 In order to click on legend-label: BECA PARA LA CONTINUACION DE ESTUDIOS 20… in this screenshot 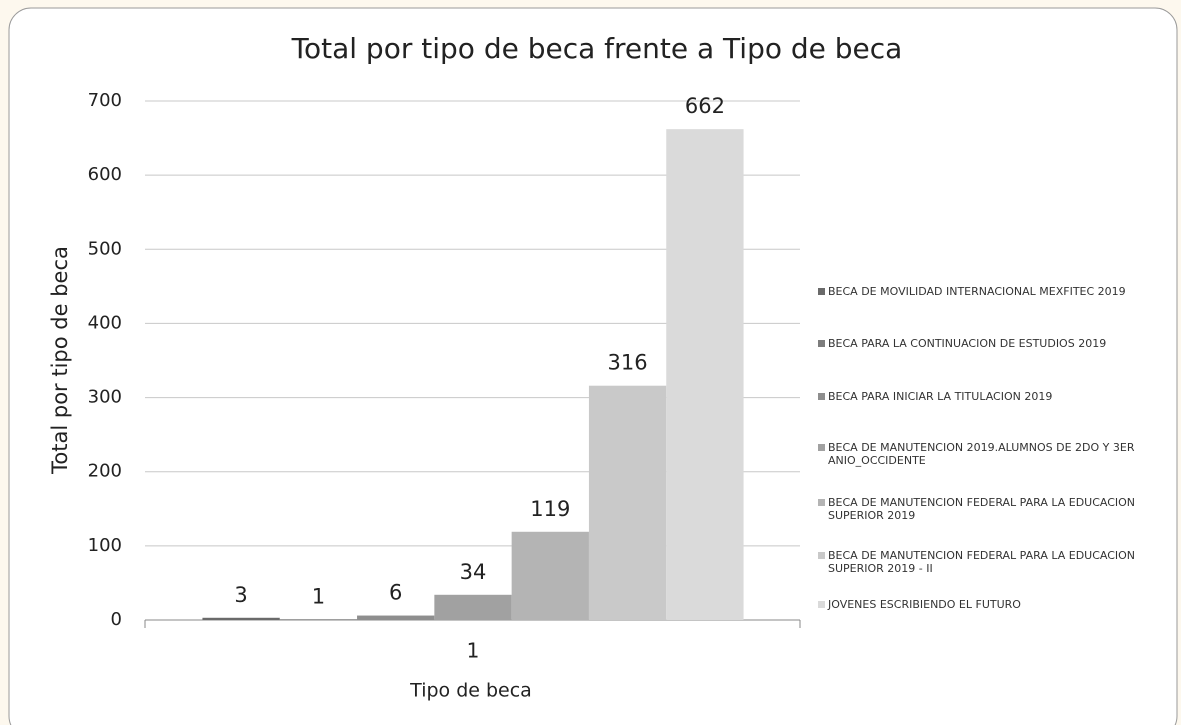, I will do `click(967, 343)`.